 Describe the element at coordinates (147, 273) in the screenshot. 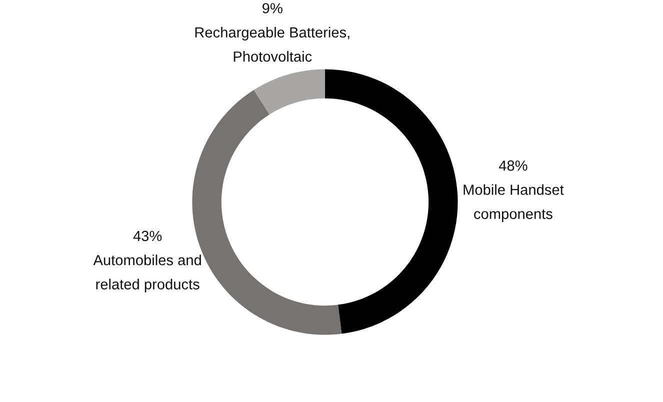

I see `slice-label: Automobiles and related products` at that location.